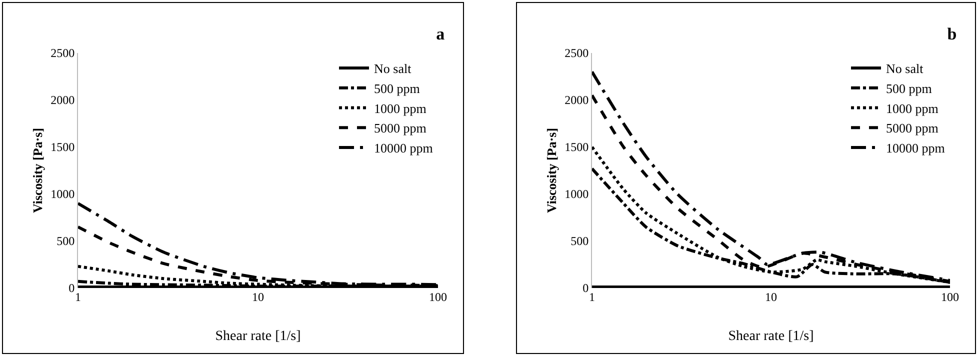  What do you see at coordinates (952, 34) in the screenshot?
I see `chart-title: b` at bounding box center [952, 34].